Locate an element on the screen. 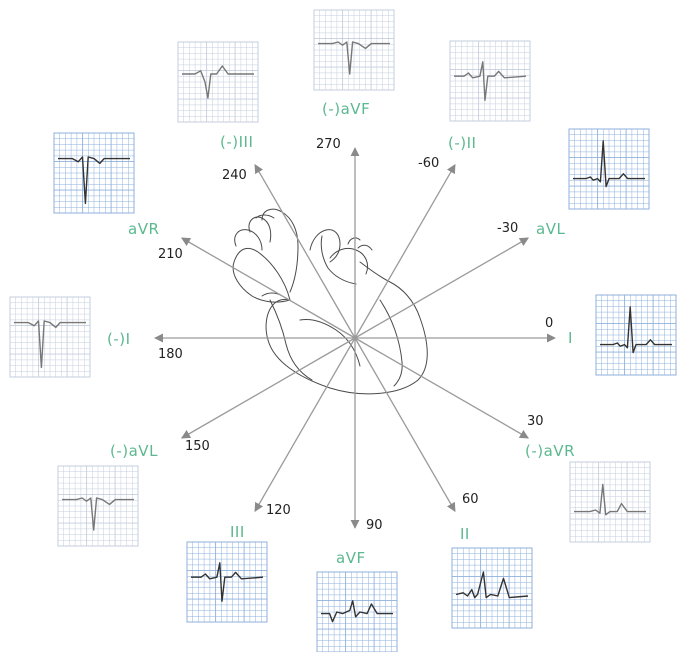 This screenshot has height=652, width=683. degree-label-150: 150 is located at coordinates (197, 446).